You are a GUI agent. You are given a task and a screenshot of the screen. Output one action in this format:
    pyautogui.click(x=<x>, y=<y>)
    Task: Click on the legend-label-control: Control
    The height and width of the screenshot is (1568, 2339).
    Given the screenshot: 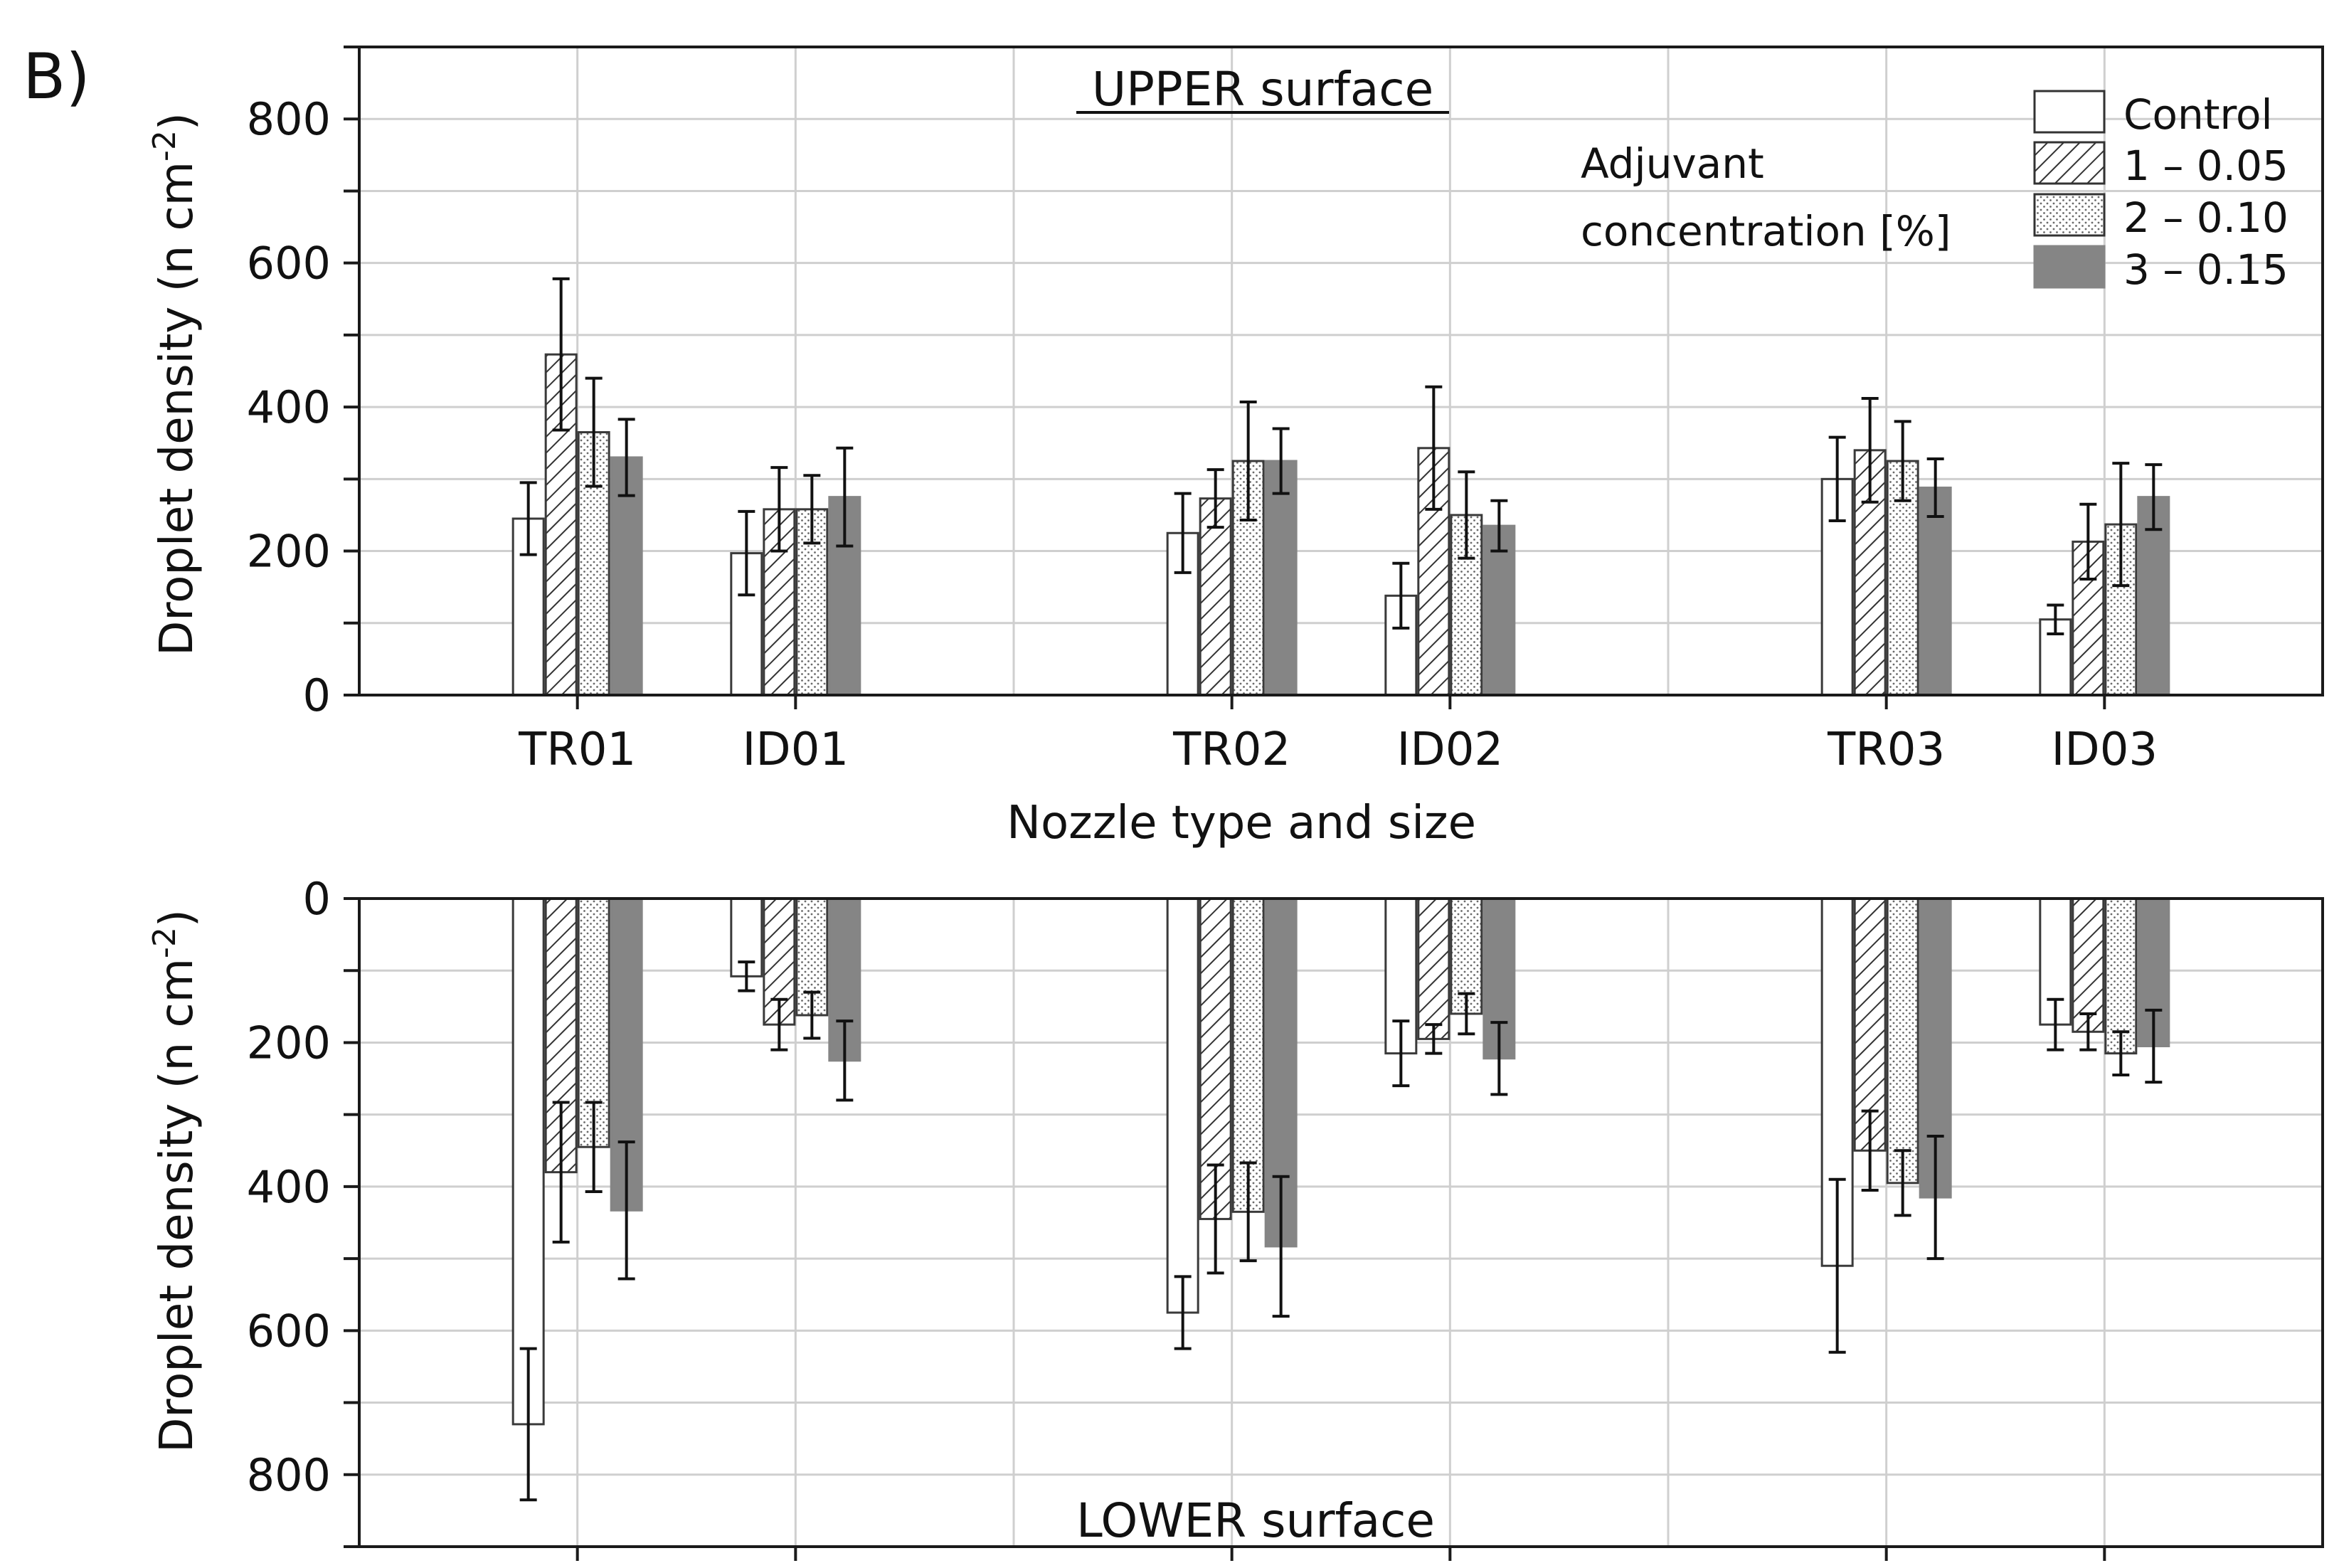 What is the action you would take?
    pyautogui.click(x=2198, y=114)
    